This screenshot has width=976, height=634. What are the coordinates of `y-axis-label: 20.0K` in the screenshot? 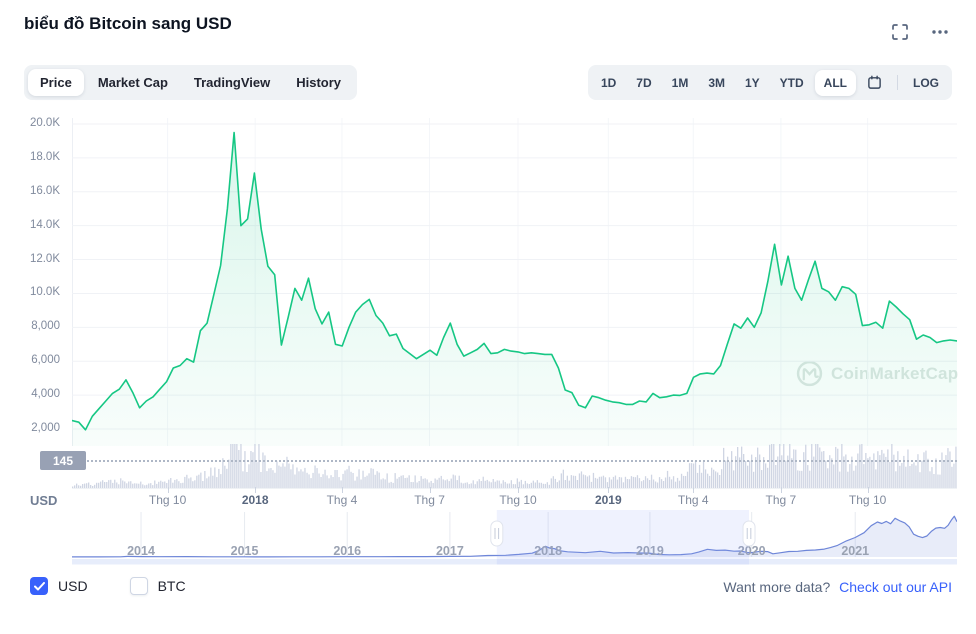 It's located at (44, 123).